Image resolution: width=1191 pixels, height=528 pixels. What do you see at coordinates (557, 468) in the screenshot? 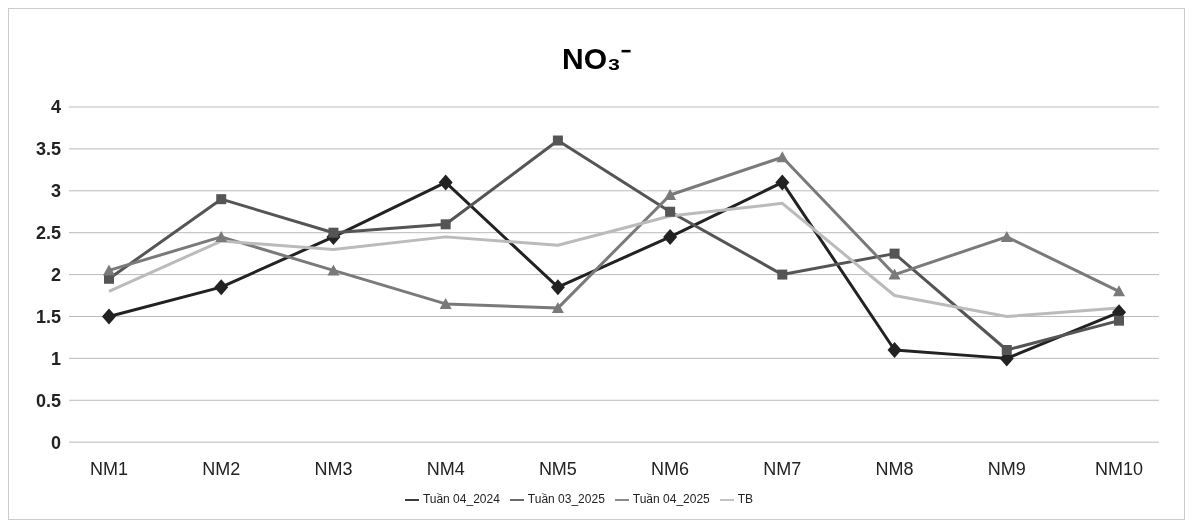
I see `x-tick-label: NM5` at bounding box center [557, 468].